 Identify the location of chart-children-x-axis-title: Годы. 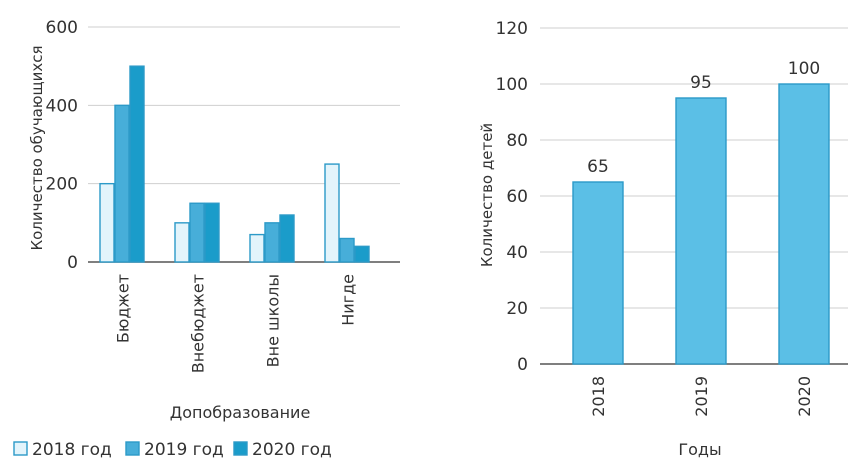
(699, 449).